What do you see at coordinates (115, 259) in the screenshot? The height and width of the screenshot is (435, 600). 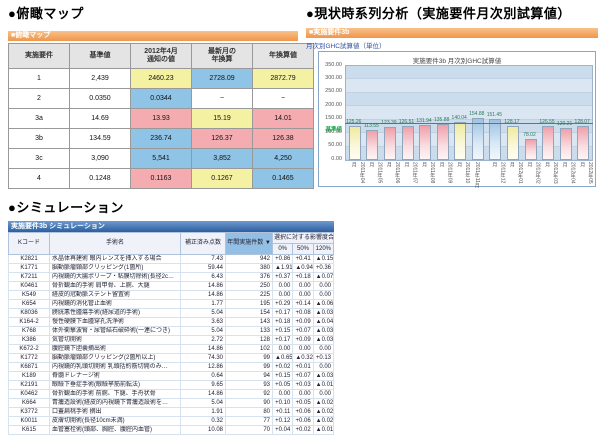 I see `procedure-name-cell: 水晶体再建術 眼内レンズを挿入する場合` at bounding box center [115, 259].